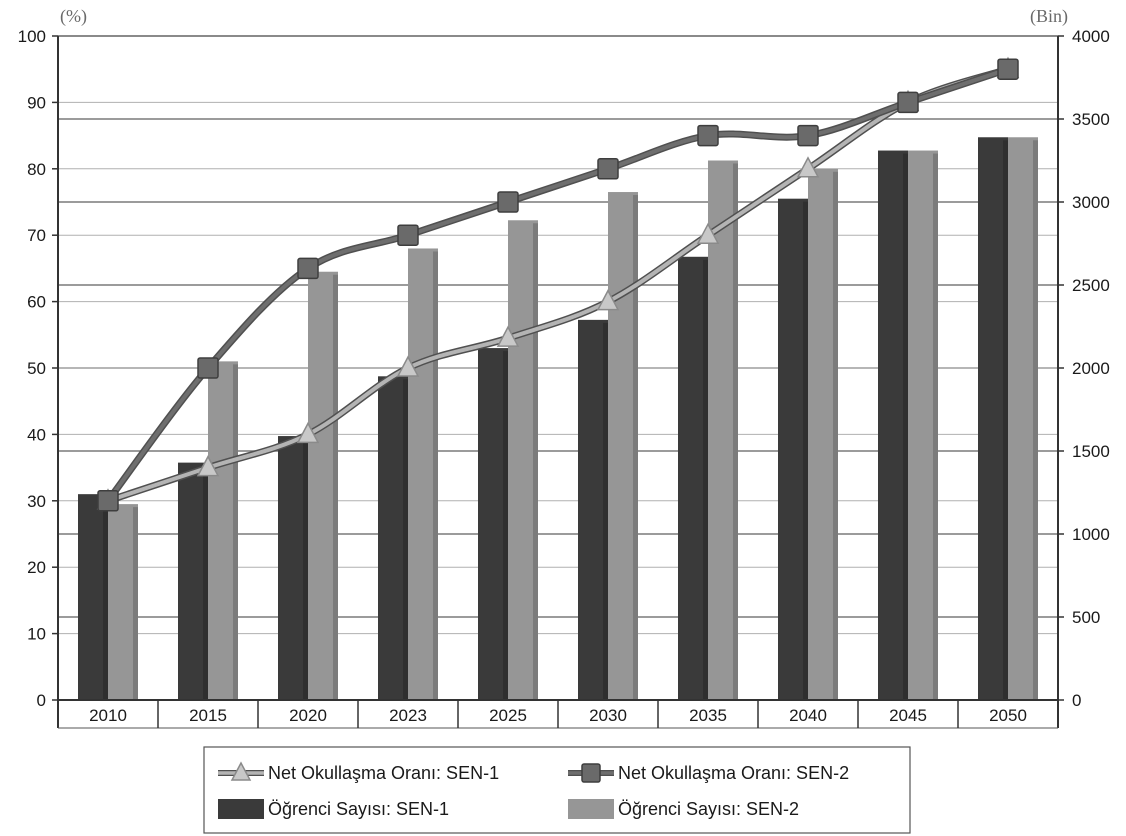 The width and height of the screenshot is (1126, 836). Describe the element at coordinates (608, 169) in the screenshot. I see `marker-2-2030` at that location.